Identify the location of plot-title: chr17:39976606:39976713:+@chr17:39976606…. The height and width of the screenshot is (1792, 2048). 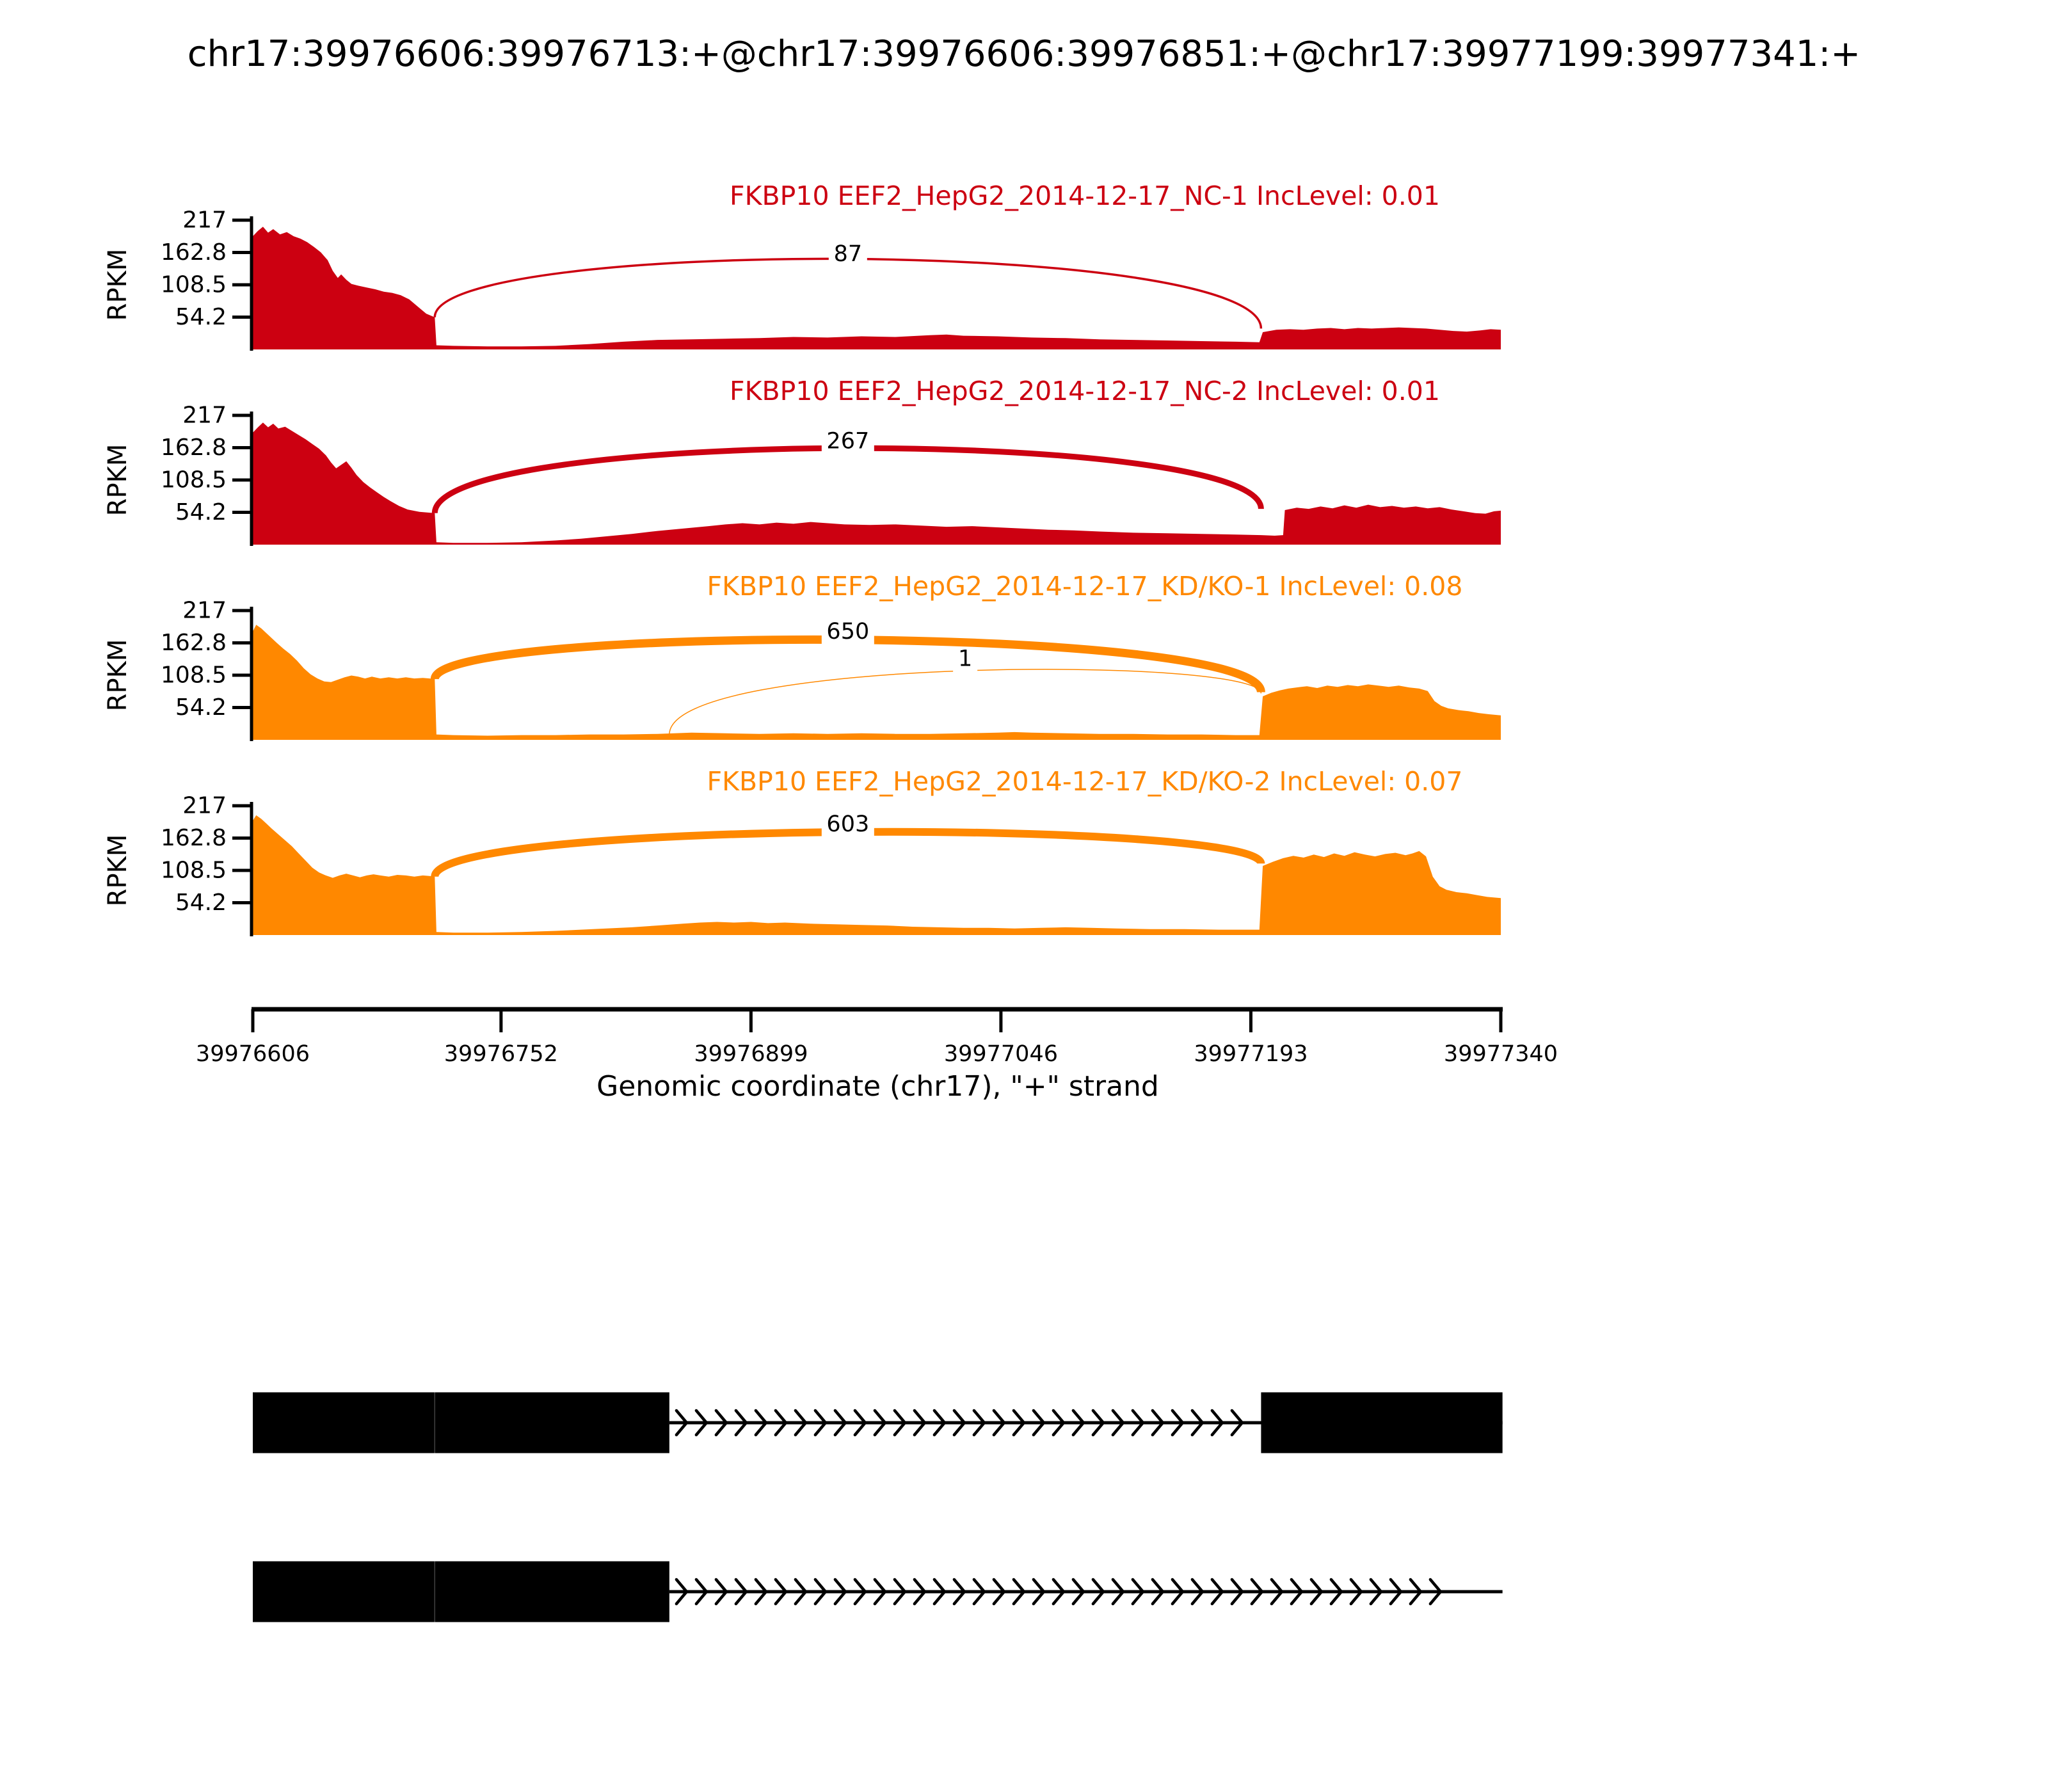
(1024, 54).